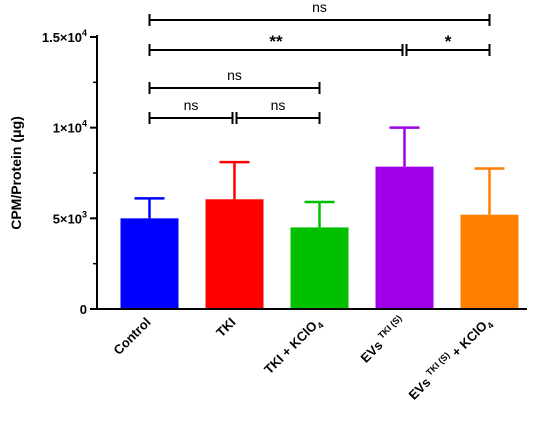 Image resolution: width=550 pixels, height=426 pixels. Describe the element at coordinates (83, 309) in the screenshot. I see `y-tick-label-0: 0` at that location.